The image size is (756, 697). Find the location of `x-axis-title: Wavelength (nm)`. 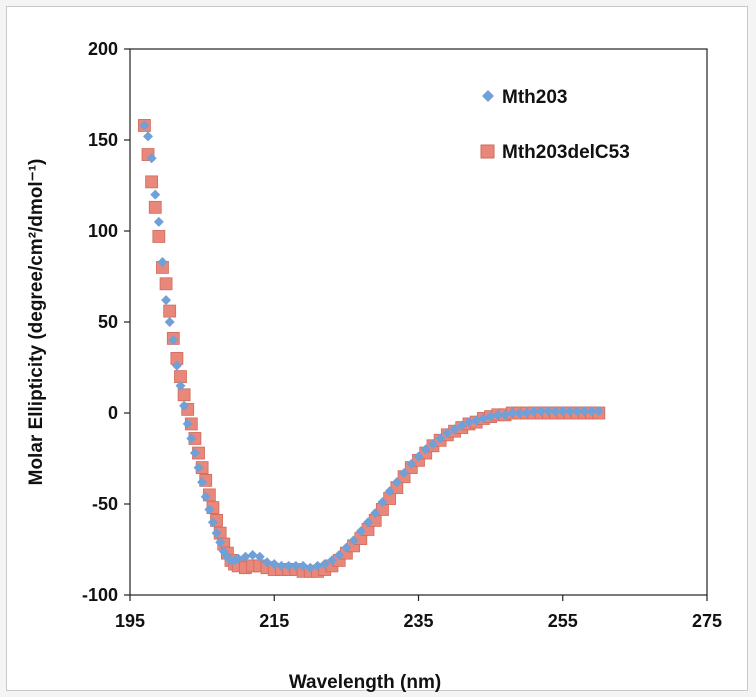

x-axis-title: Wavelength (nm) is located at coordinates (365, 682).